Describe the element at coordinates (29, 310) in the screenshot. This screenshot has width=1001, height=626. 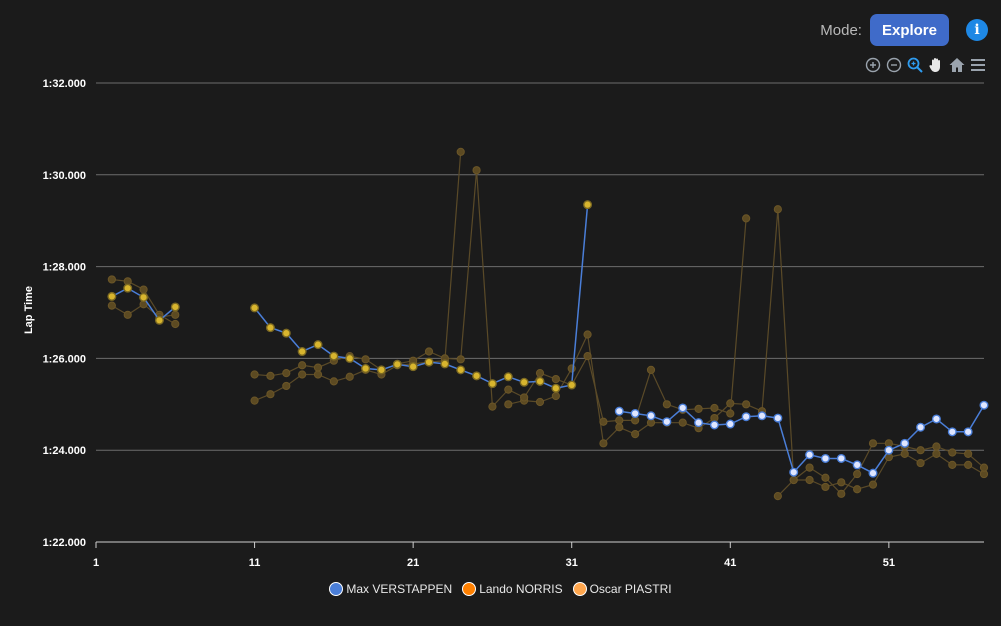
I see `y-axis-title: Lap Time` at that location.